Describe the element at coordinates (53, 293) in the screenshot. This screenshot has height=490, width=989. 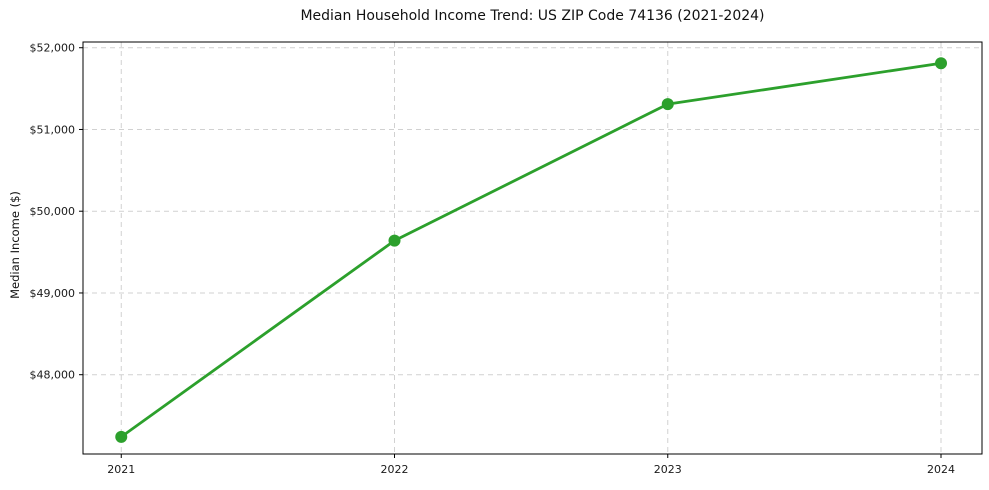
I see `y-tick-label: $49,000` at that location.